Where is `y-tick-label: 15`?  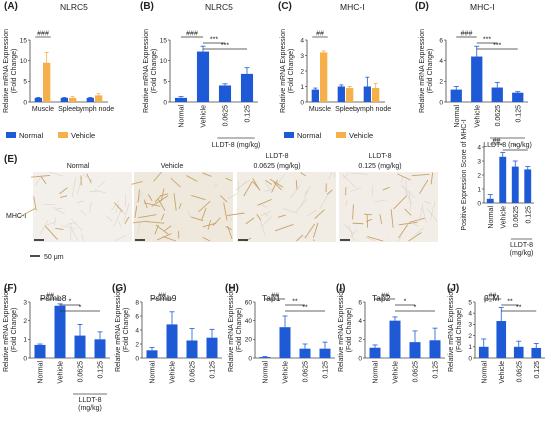 y-tick-label: 15 is located at coordinates (164, 40).